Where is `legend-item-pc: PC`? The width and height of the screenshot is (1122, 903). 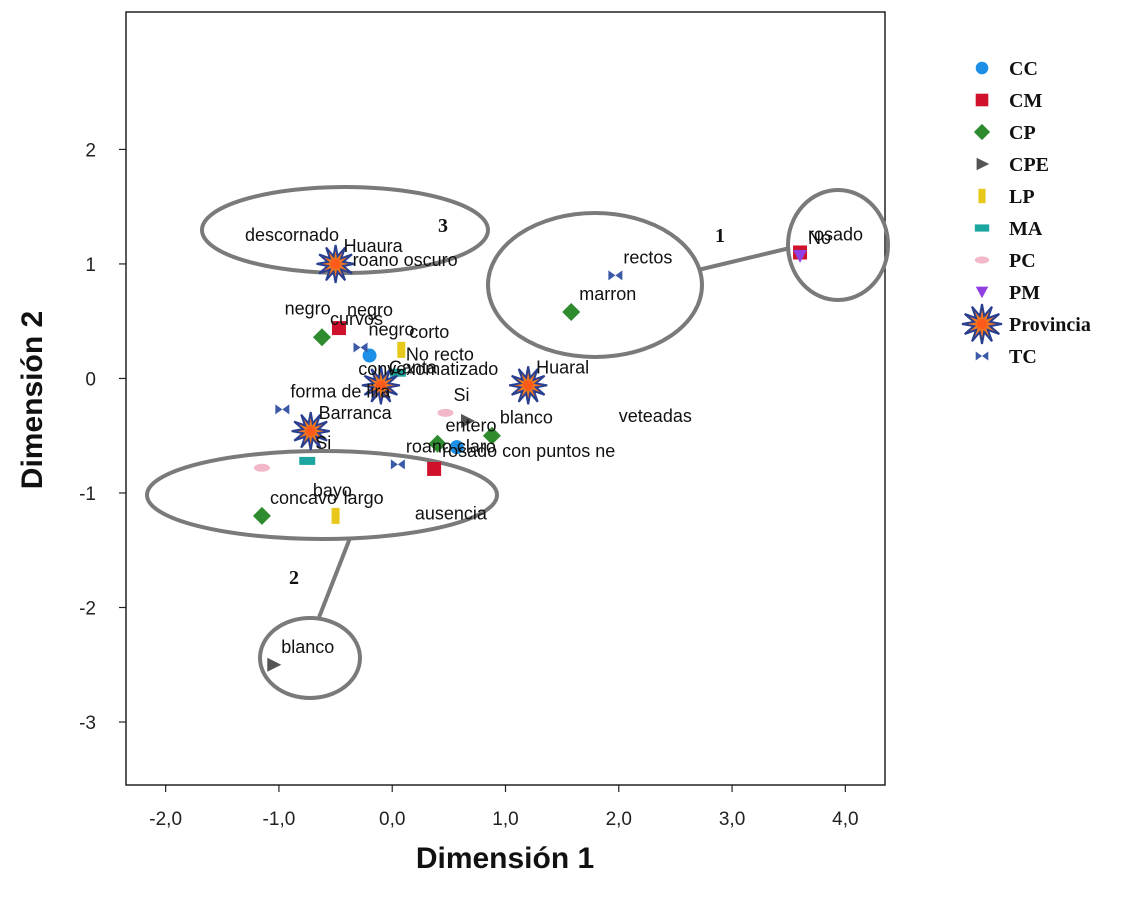
legend-item-pc: PC is located at coordinates (1005, 261).